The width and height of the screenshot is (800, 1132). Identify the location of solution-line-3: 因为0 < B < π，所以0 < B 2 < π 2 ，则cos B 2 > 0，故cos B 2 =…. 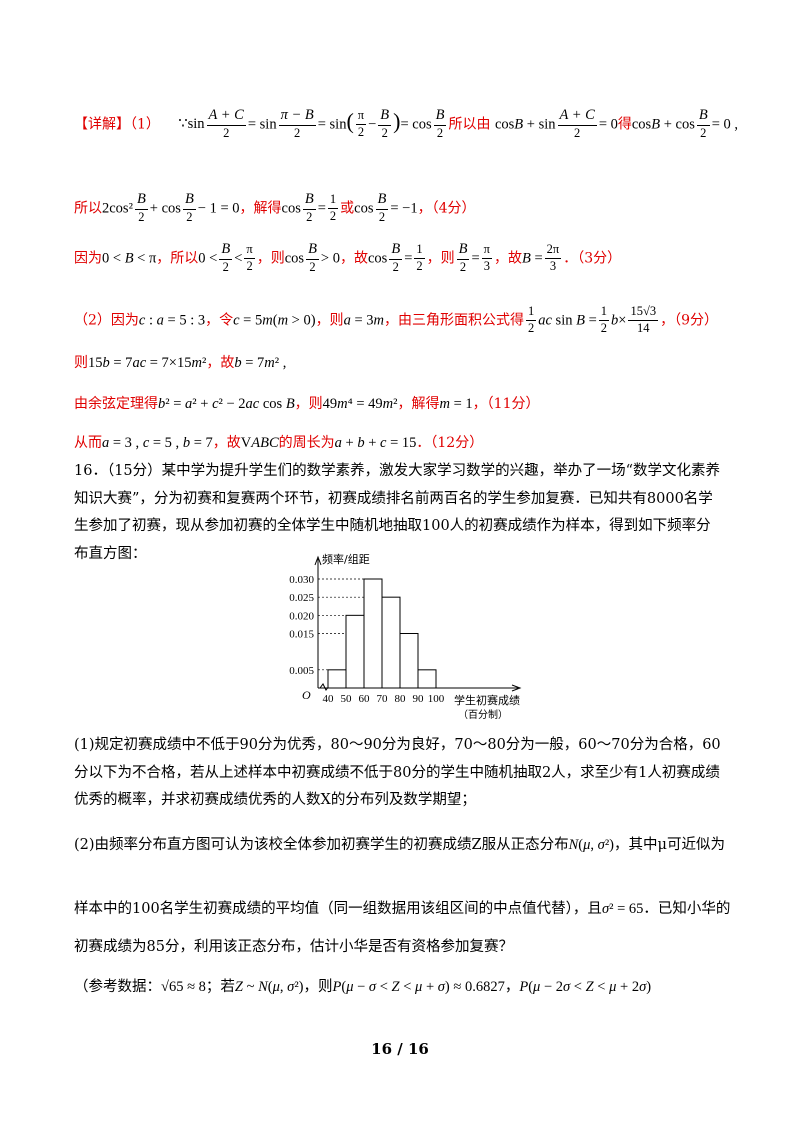
(348, 257).